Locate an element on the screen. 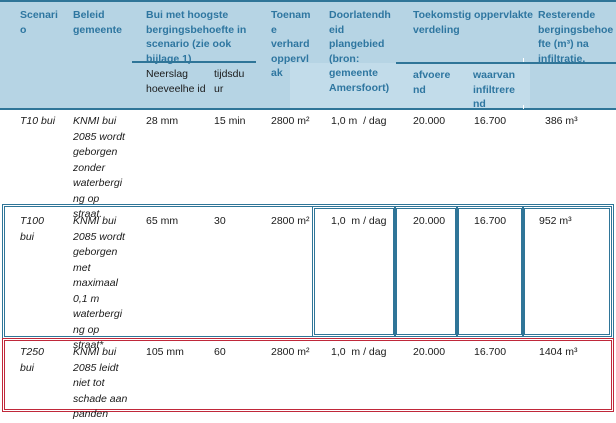  cell-neerslag: 65 mm is located at coordinates (162, 221).